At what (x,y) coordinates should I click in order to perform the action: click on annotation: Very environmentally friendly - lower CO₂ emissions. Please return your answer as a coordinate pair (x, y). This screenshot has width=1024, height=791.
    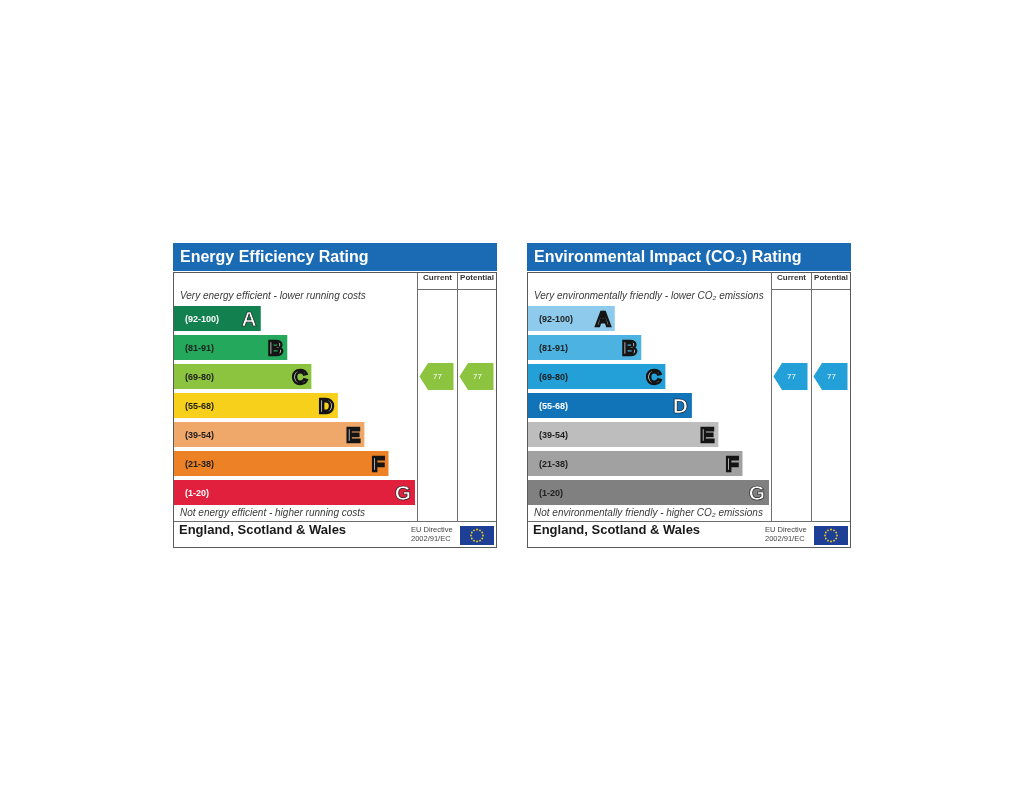
    Looking at the image, I should click on (649, 296).